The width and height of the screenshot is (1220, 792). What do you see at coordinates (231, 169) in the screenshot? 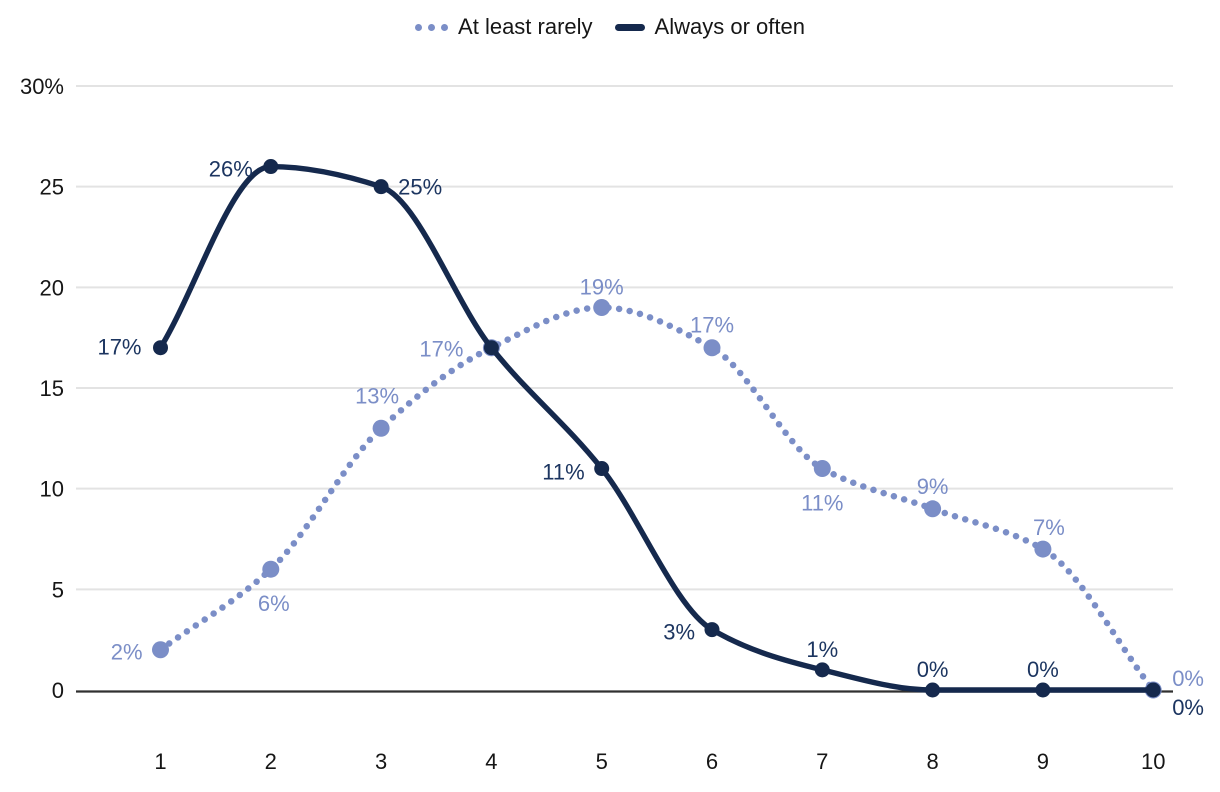
I see `data-point-label: 26%` at bounding box center [231, 169].